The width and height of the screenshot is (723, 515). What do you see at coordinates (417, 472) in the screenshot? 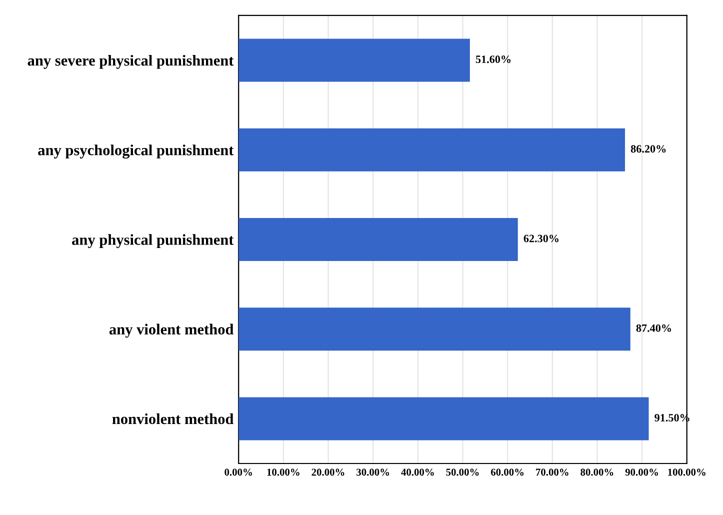
I see `x-tick-label: 40.00%` at bounding box center [417, 472].